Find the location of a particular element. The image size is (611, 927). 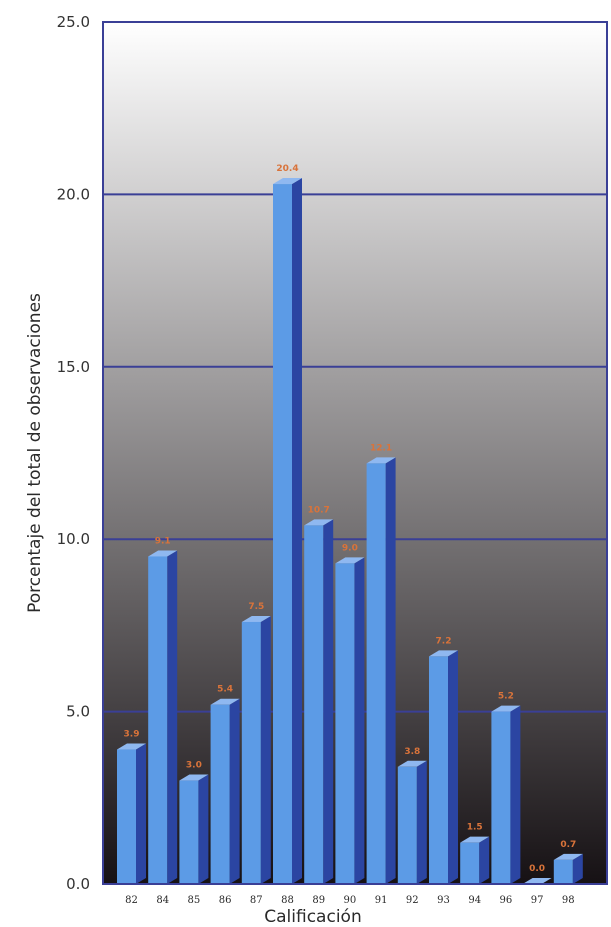

data-label: 7.2 is located at coordinates (444, 641).